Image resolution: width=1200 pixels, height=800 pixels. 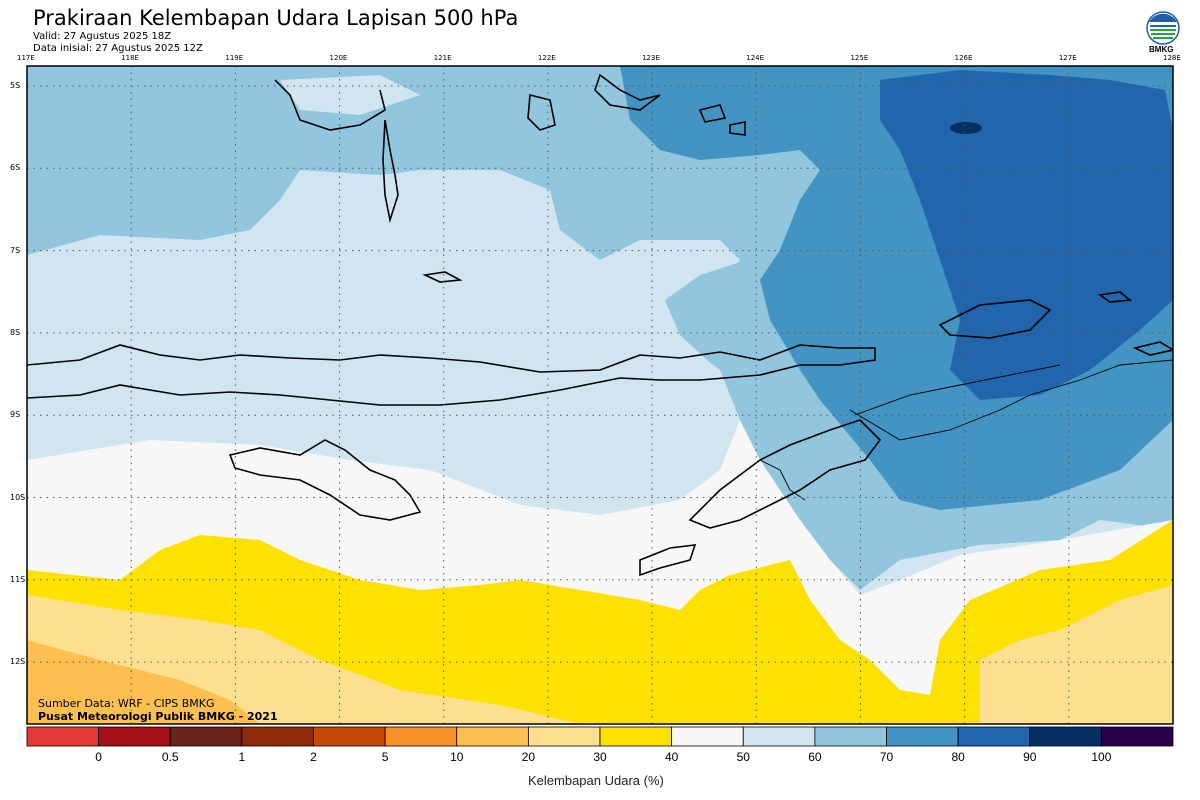 I want to click on lon-label: 120E, so click(x=338, y=58).